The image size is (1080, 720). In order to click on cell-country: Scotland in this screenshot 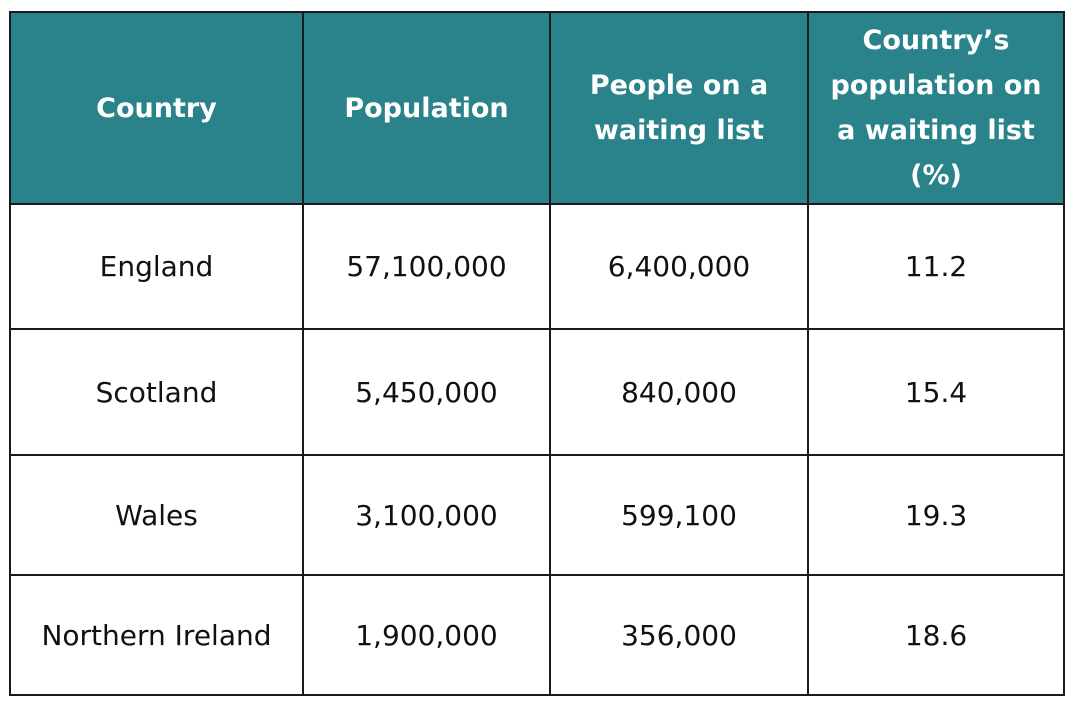, I will do `click(156, 392)`.